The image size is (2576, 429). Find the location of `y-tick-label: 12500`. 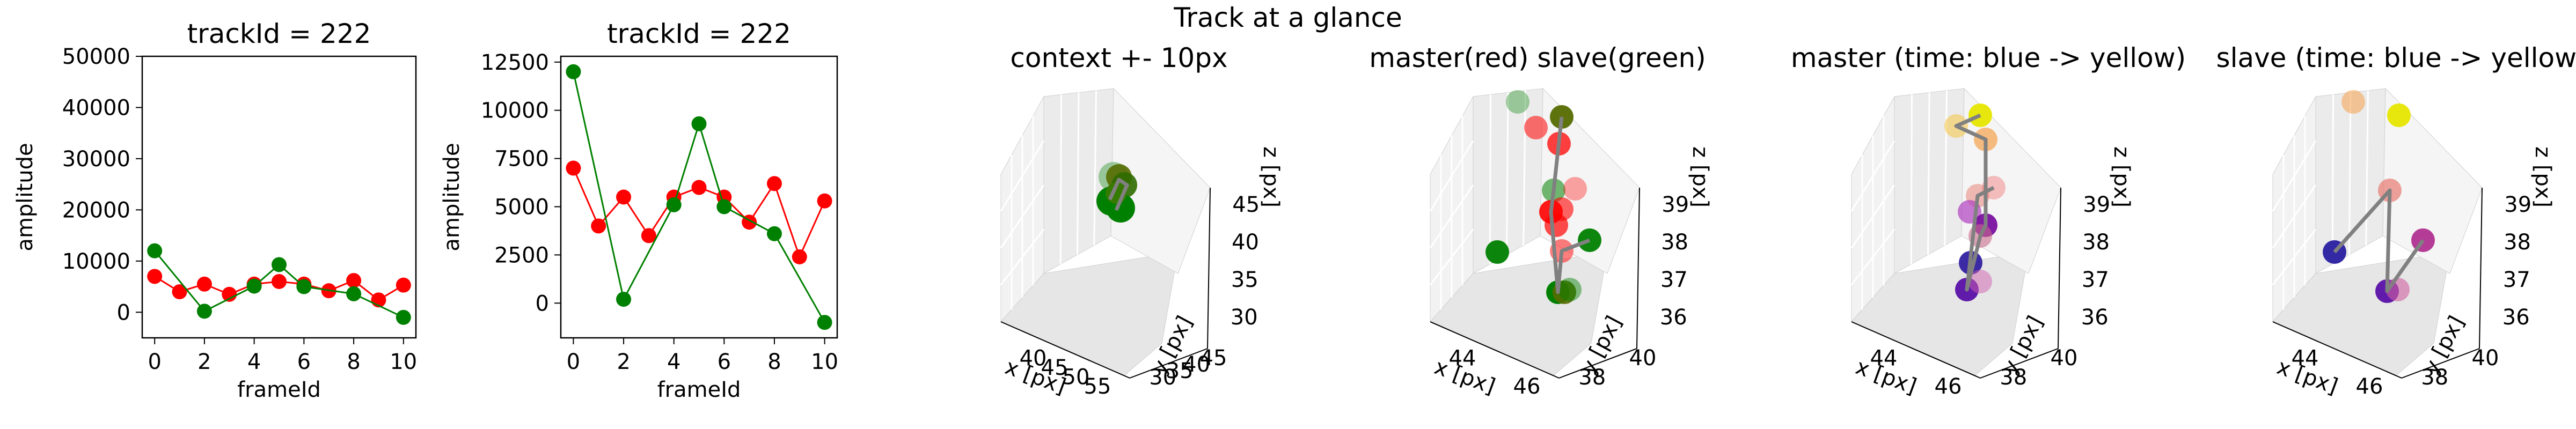

y-tick-label: 12500 is located at coordinates (515, 62).